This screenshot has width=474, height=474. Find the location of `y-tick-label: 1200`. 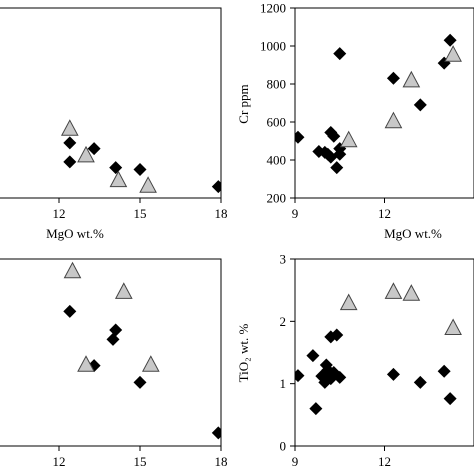

y-tick-label: 1200 is located at coordinates (273, 8).